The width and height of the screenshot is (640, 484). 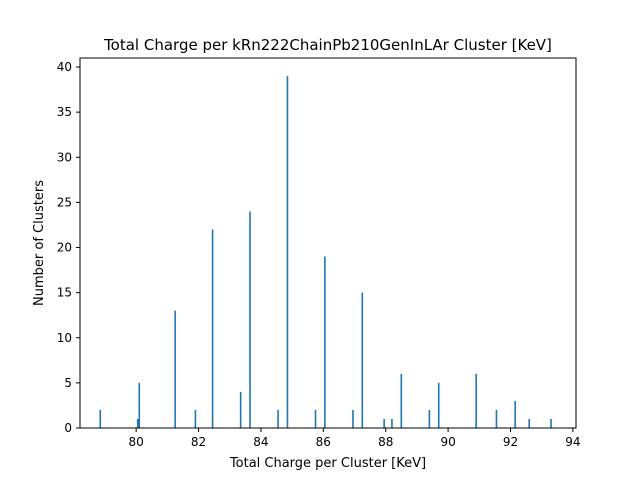 What do you see at coordinates (39, 243) in the screenshot?
I see `y-axis-label: Number of Clusters` at bounding box center [39, 243].